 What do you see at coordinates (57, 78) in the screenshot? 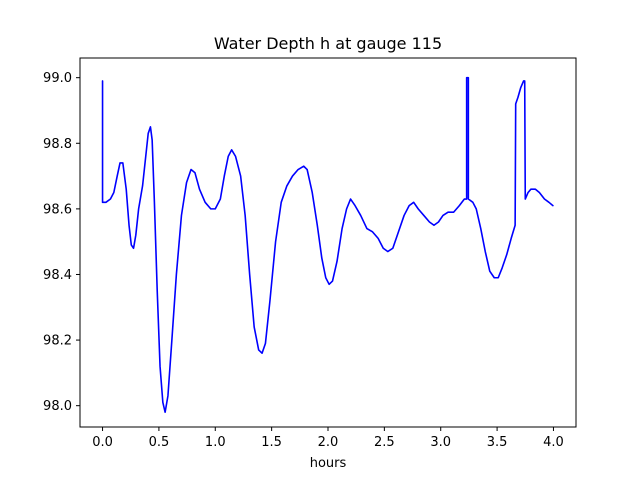
I see `y-tick-label: 99.0` at bounding box center [57, 78].